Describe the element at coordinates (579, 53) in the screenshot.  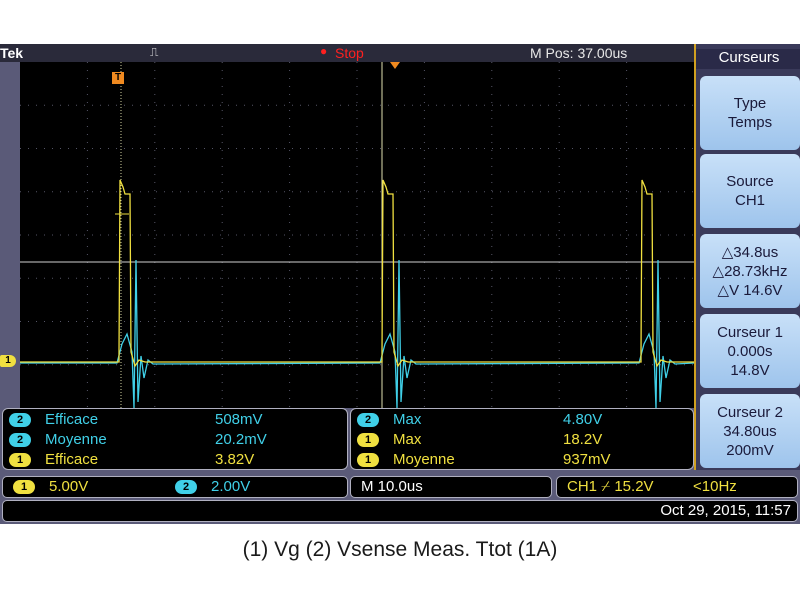
I see `horizontal-position: M Pos: 37.00us` at that location.